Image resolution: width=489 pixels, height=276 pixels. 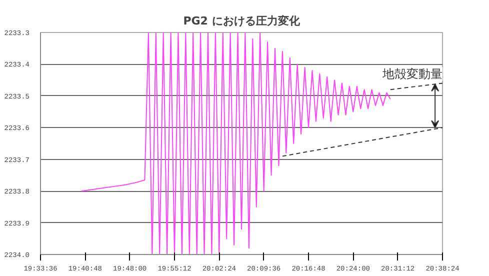 I want to click on annotation: 地殻変動量, so click(x=412, y=73).